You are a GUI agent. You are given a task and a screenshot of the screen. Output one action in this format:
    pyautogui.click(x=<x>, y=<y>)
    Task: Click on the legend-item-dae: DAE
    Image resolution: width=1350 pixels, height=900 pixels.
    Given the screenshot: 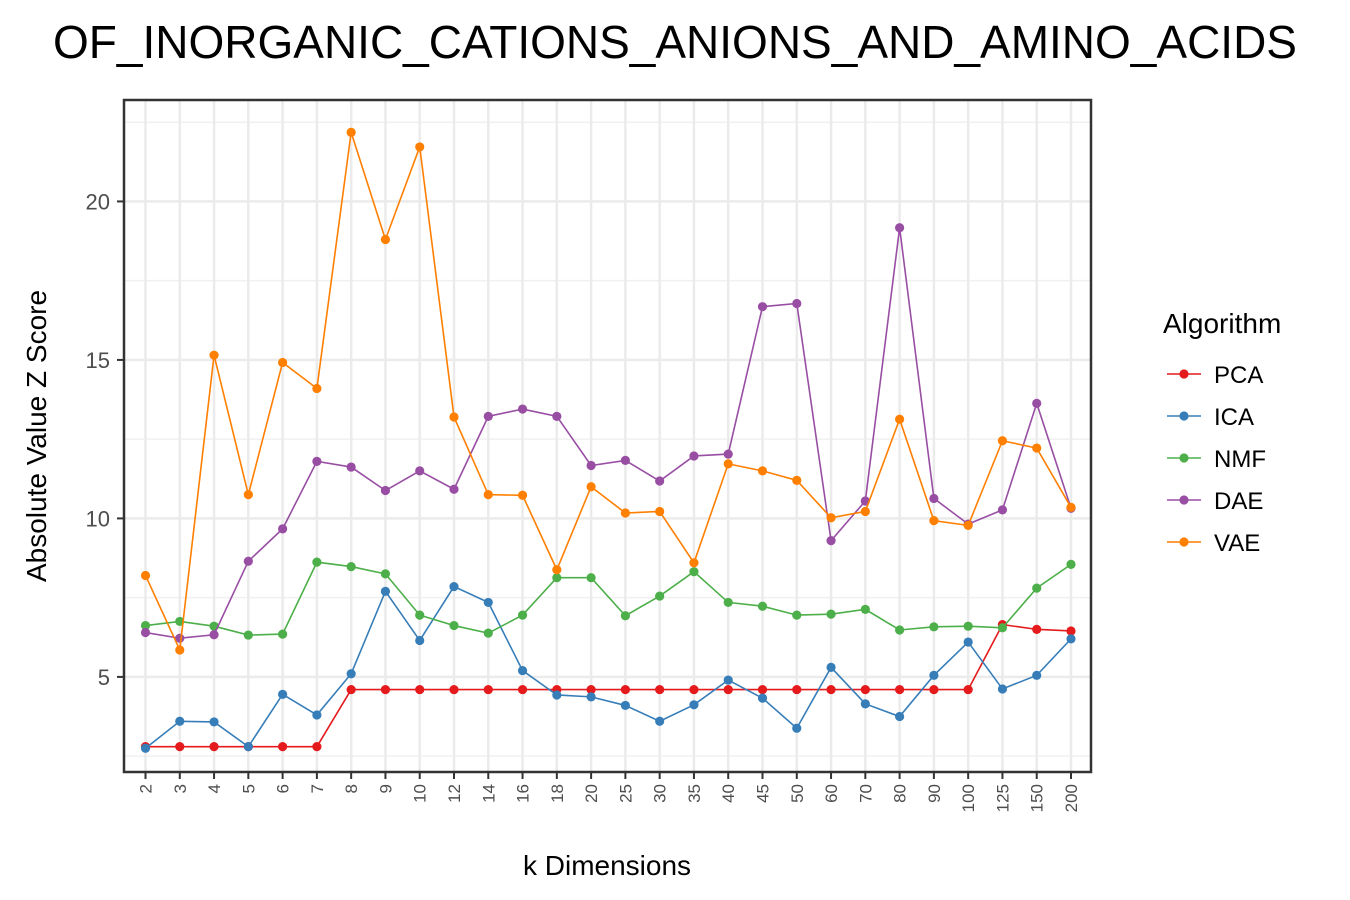 What is the action you would take?
    pyautogui.click(x=1215, y=501)
    